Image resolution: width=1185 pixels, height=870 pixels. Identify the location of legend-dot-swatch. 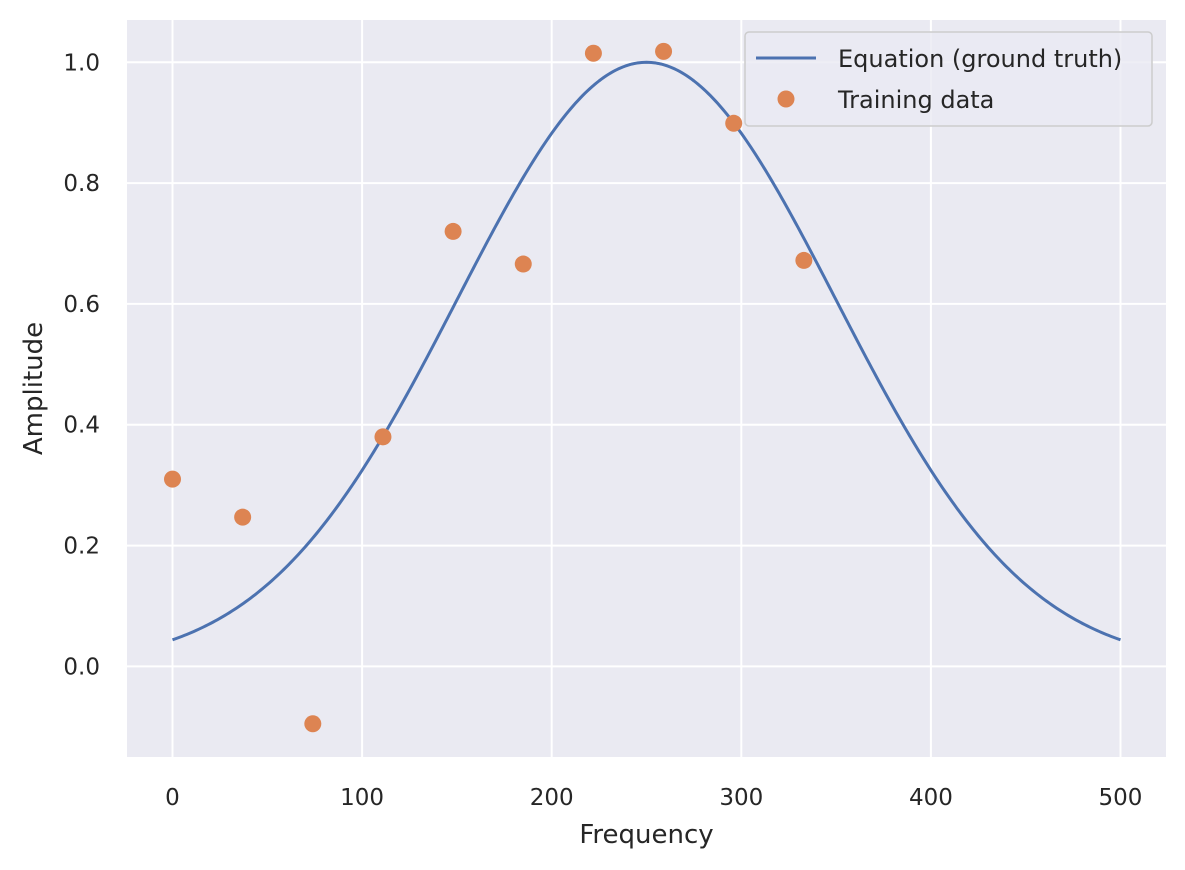
(786, 99).